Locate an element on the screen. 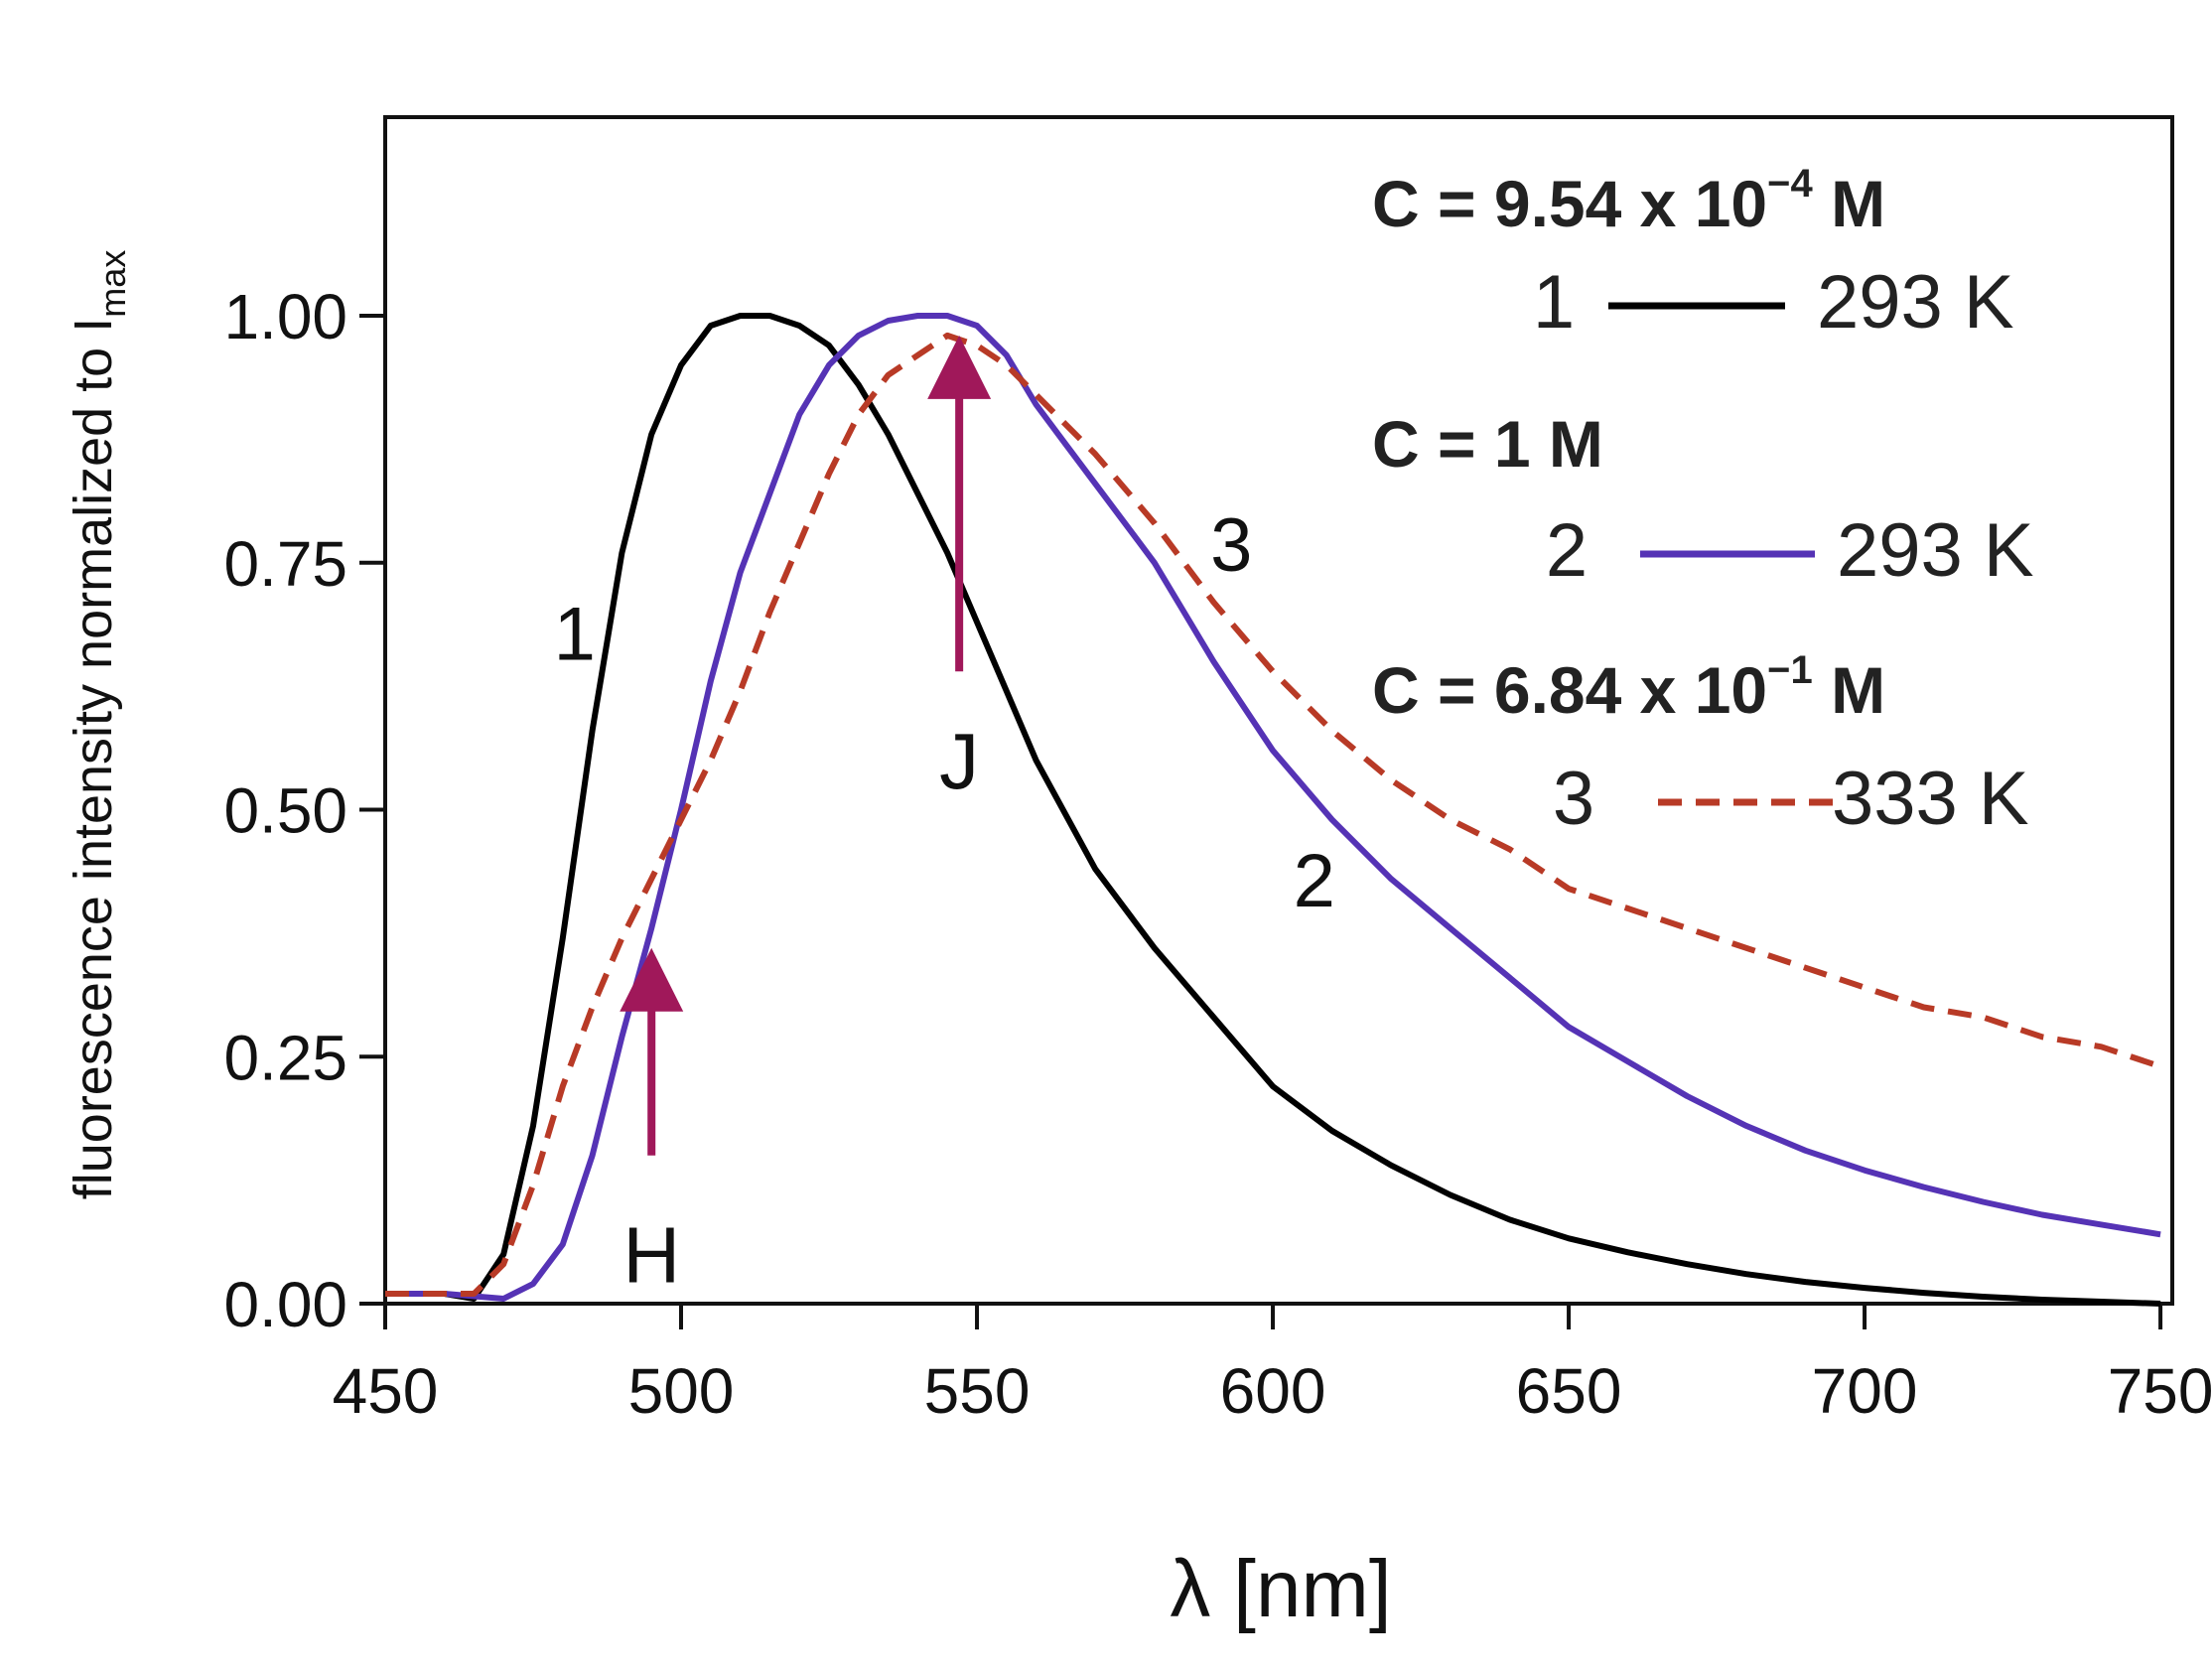  x-tick-label-500: 500 is located at coordinates (681, 1391).